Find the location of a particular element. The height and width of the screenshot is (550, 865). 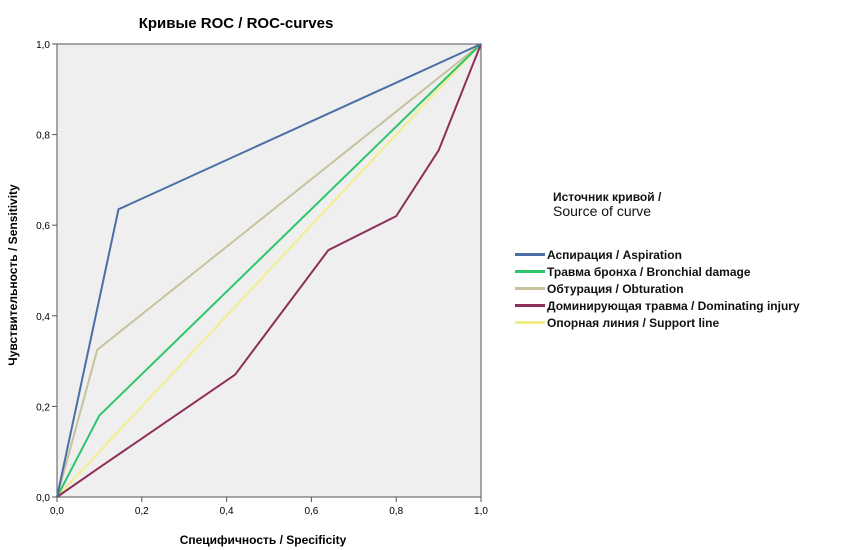

y-tick-label: 0,4 is located at coordinates (43, 317).